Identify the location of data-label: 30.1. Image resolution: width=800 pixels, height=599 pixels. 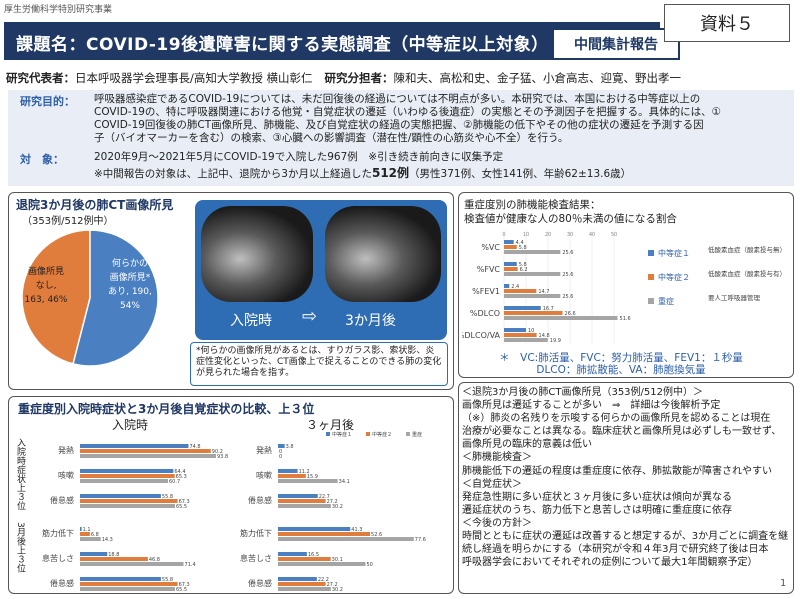
(337, 560).